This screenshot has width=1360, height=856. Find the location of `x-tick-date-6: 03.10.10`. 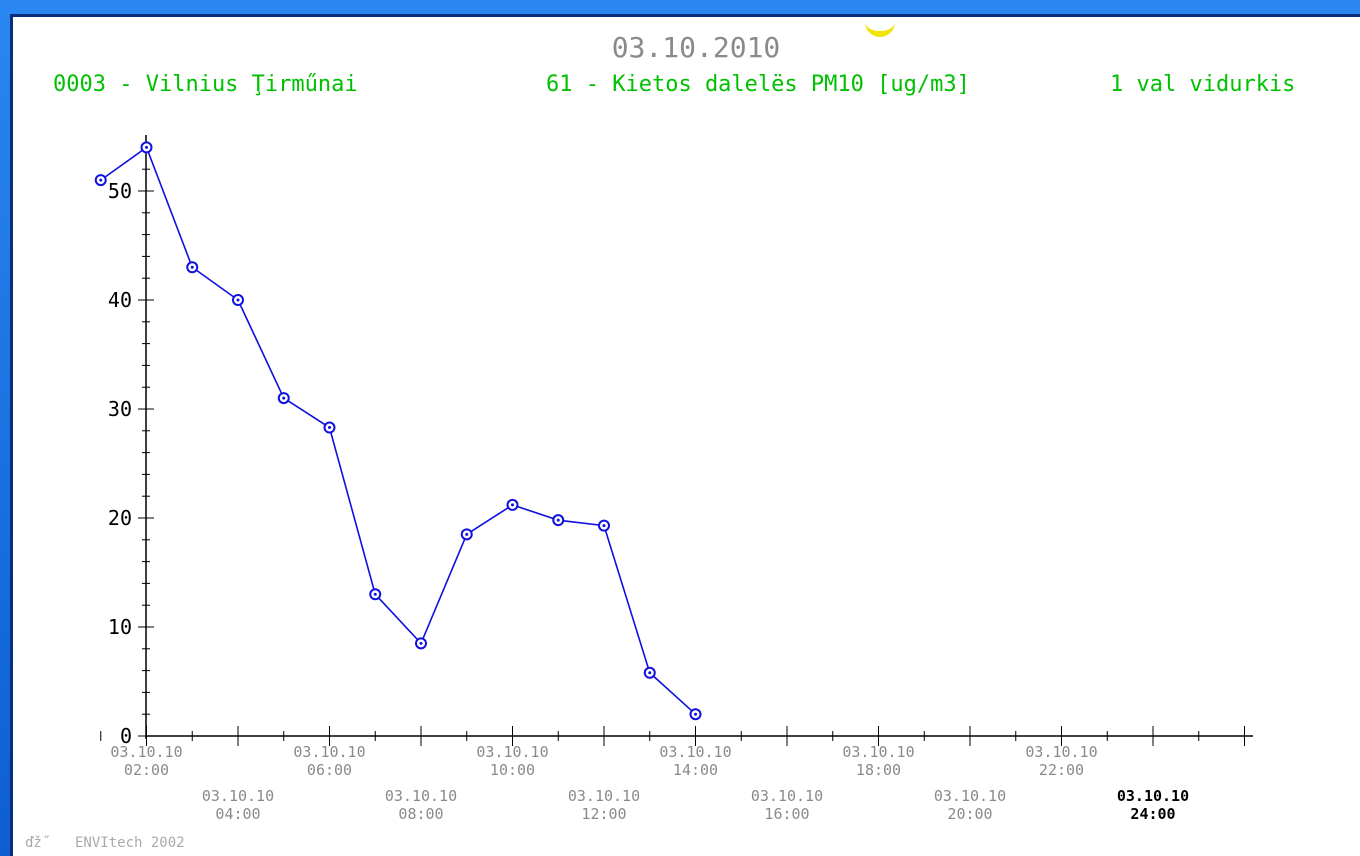

x-tick-date-6: 03.10.10 is located at coordinates (329, 752).